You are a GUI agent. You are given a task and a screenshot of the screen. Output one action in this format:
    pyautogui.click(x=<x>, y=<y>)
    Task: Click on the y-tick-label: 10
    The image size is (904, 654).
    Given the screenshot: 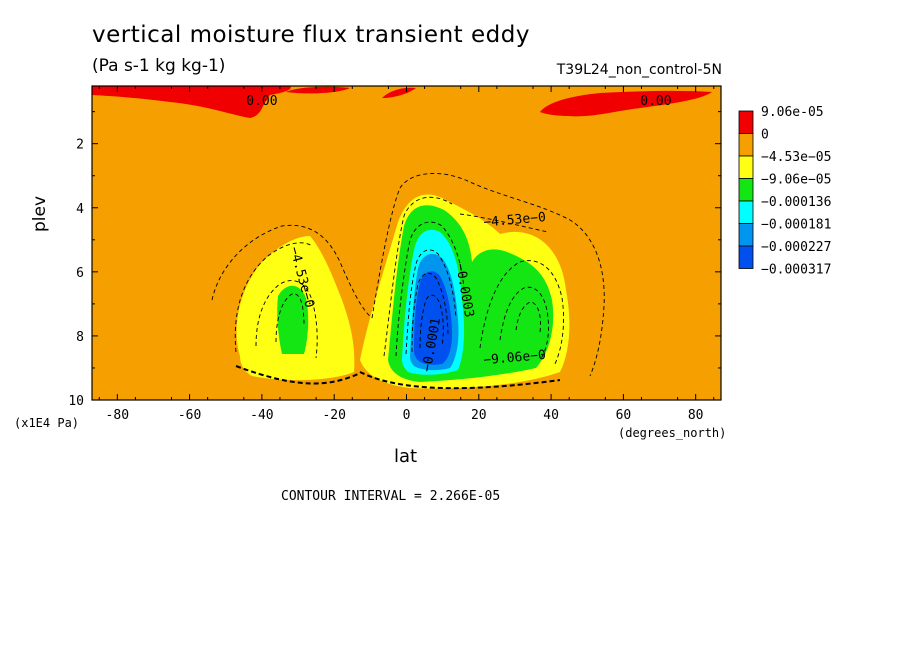 What is the action you would take?
    pyautogui.click(x=76, y=401)
    